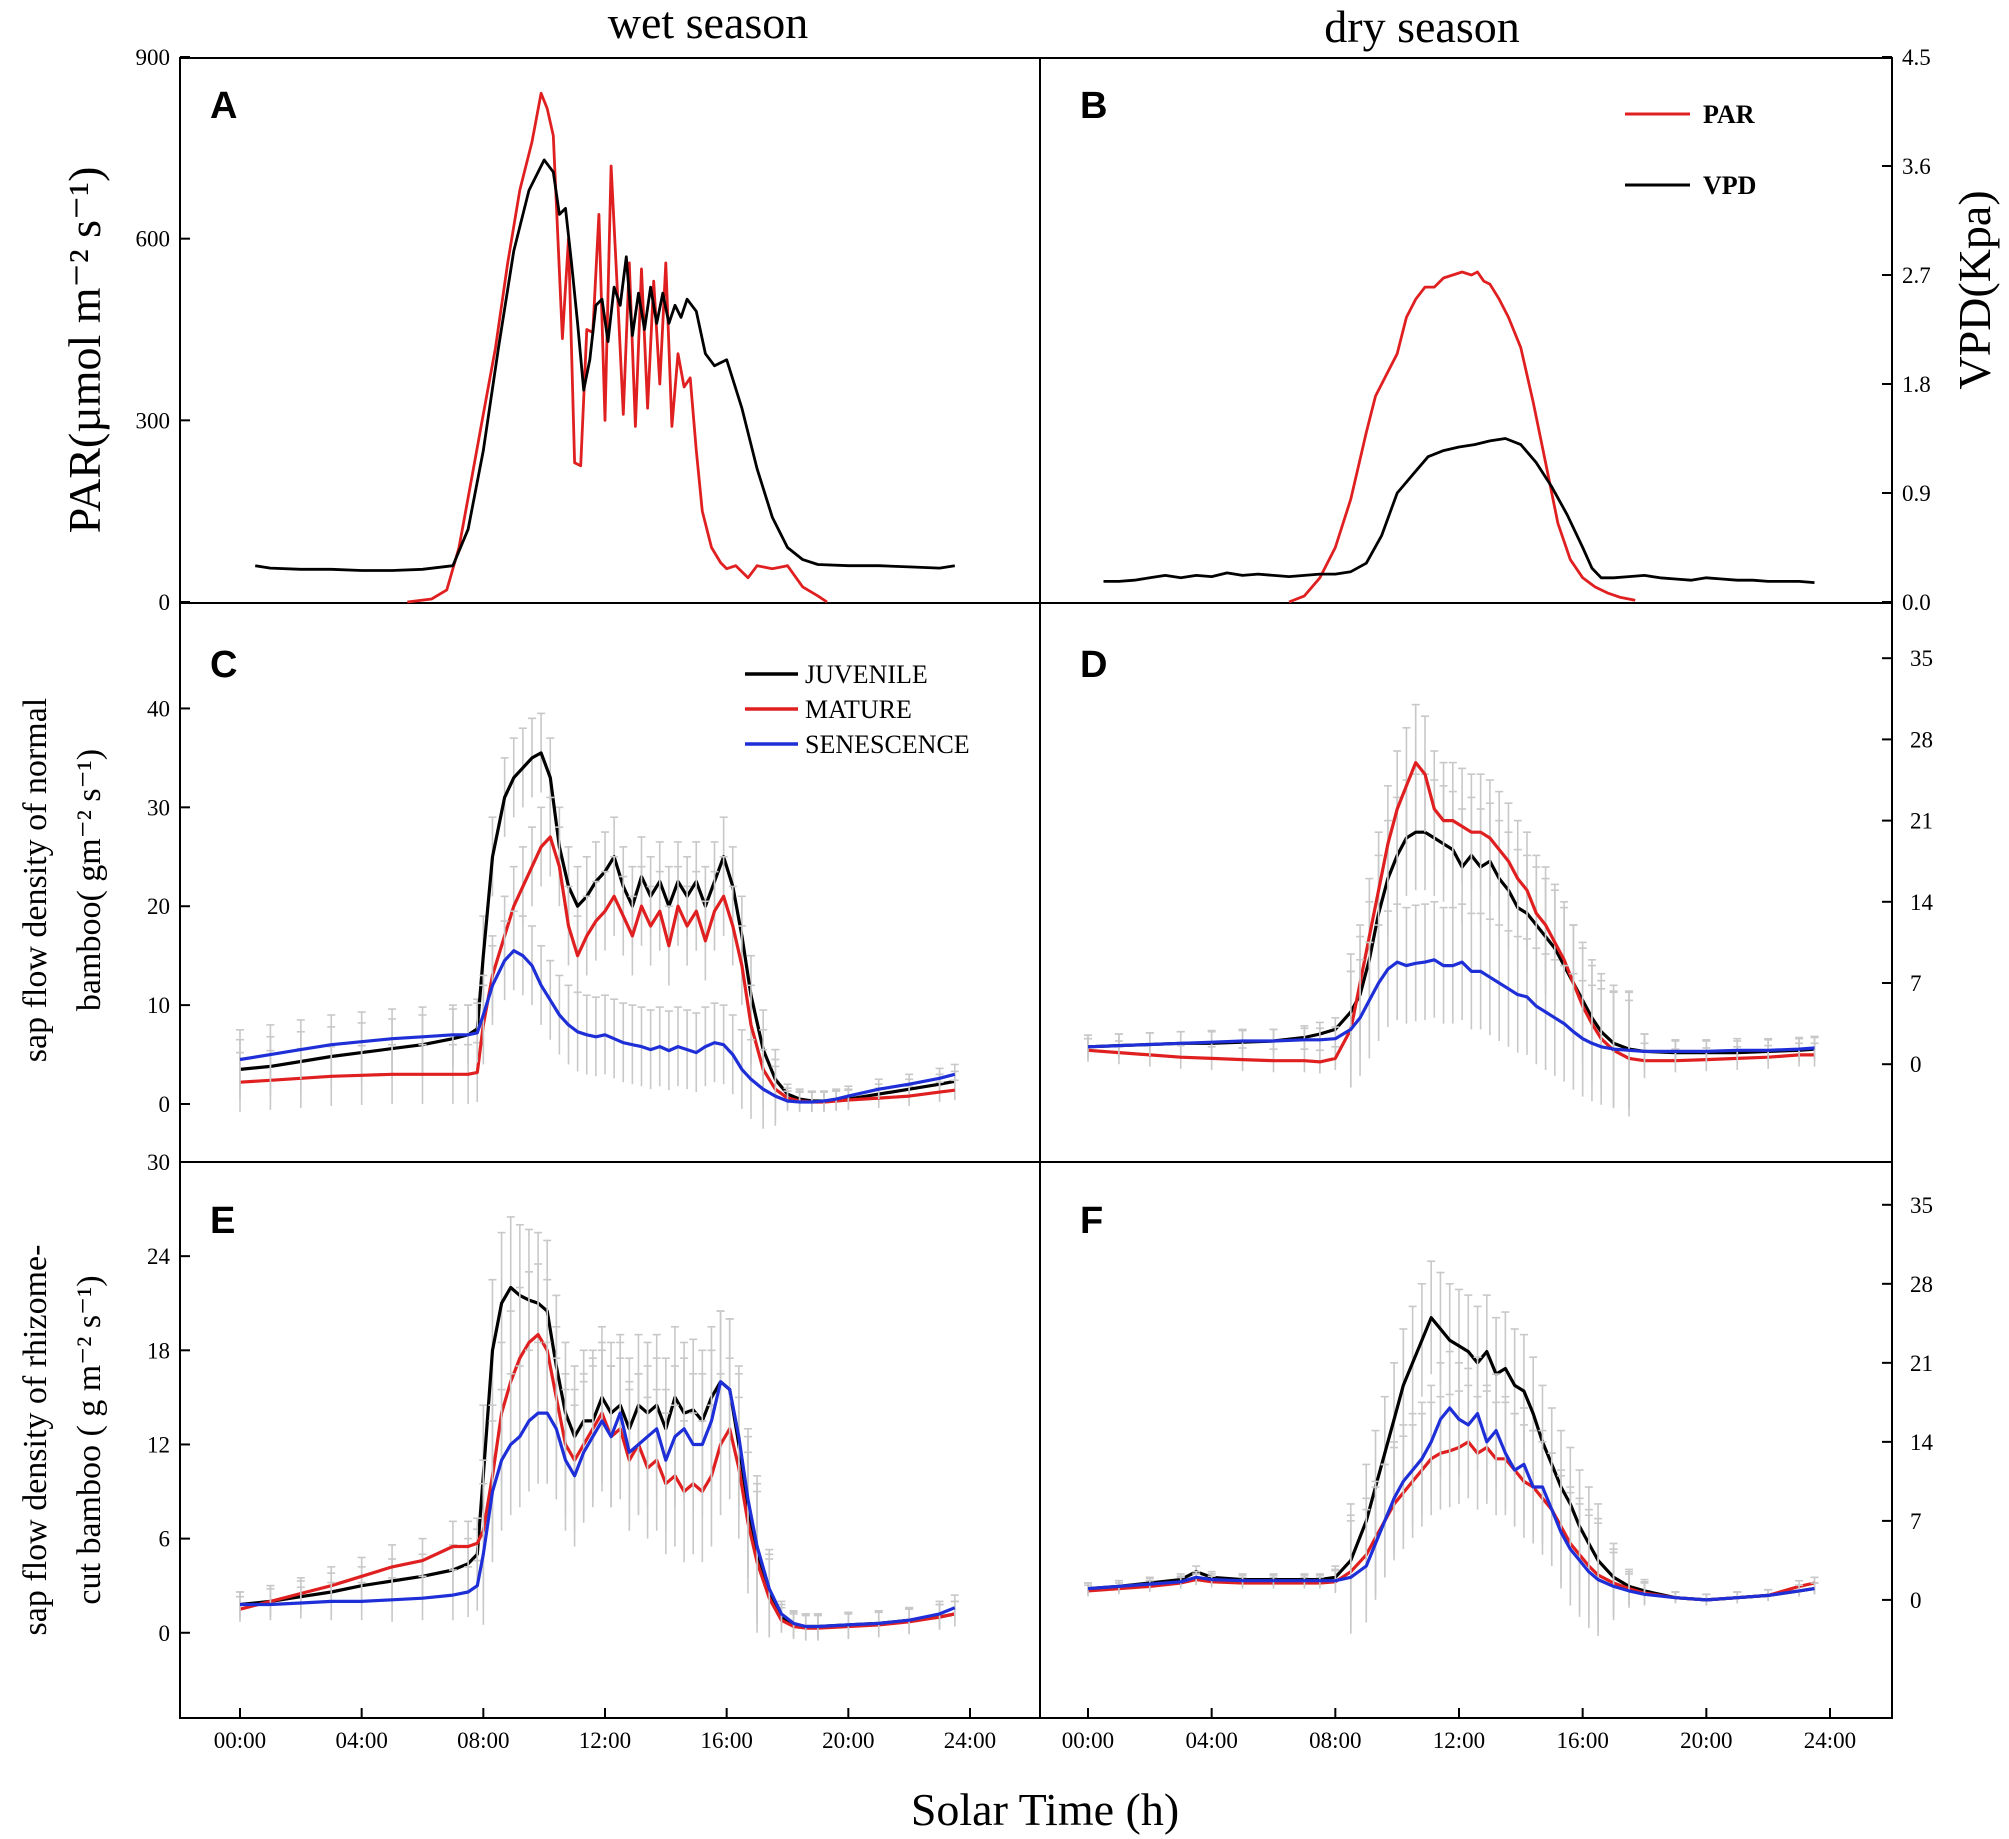 This screenshot has height=1839, width=2009. What do you see at coordinates (597, 1026) in the screenshot?
I see `series-line-C-senescence` at bounding box center [597, 1026].